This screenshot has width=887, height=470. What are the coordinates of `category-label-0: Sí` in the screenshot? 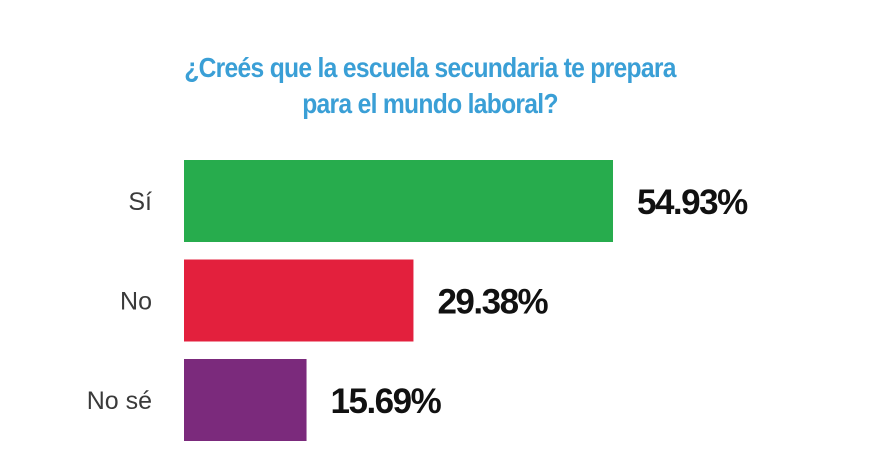 It's located at (140, 202).